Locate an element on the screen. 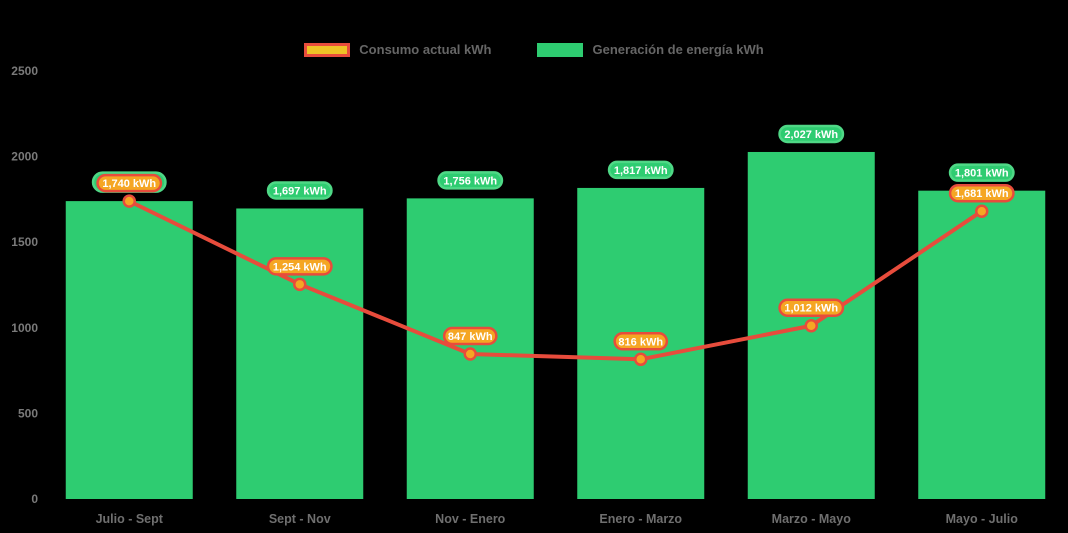 The image size is (1068, 533). x-label-0: Julio - Sept is located at coordinates (130, 519).